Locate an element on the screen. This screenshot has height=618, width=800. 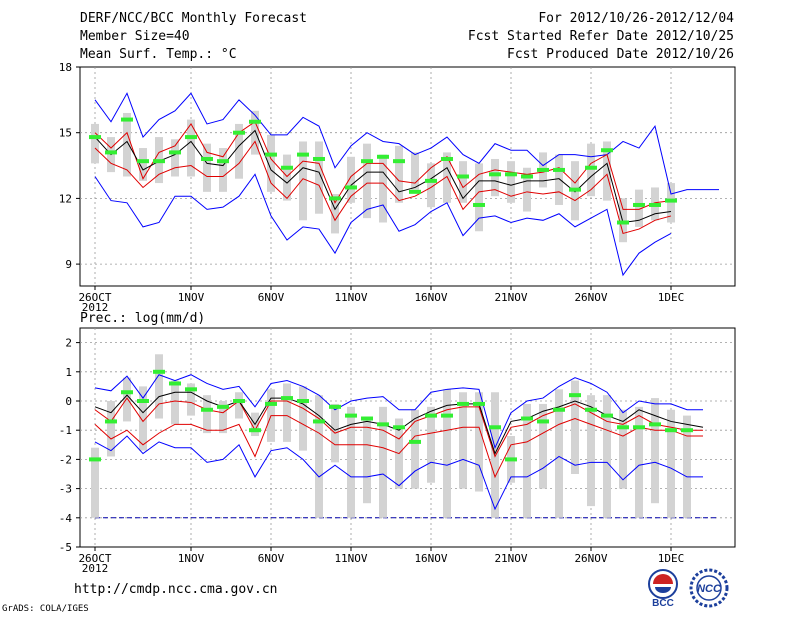
temp-xtick-label: 26OCT is located at coordinates (94, 297).